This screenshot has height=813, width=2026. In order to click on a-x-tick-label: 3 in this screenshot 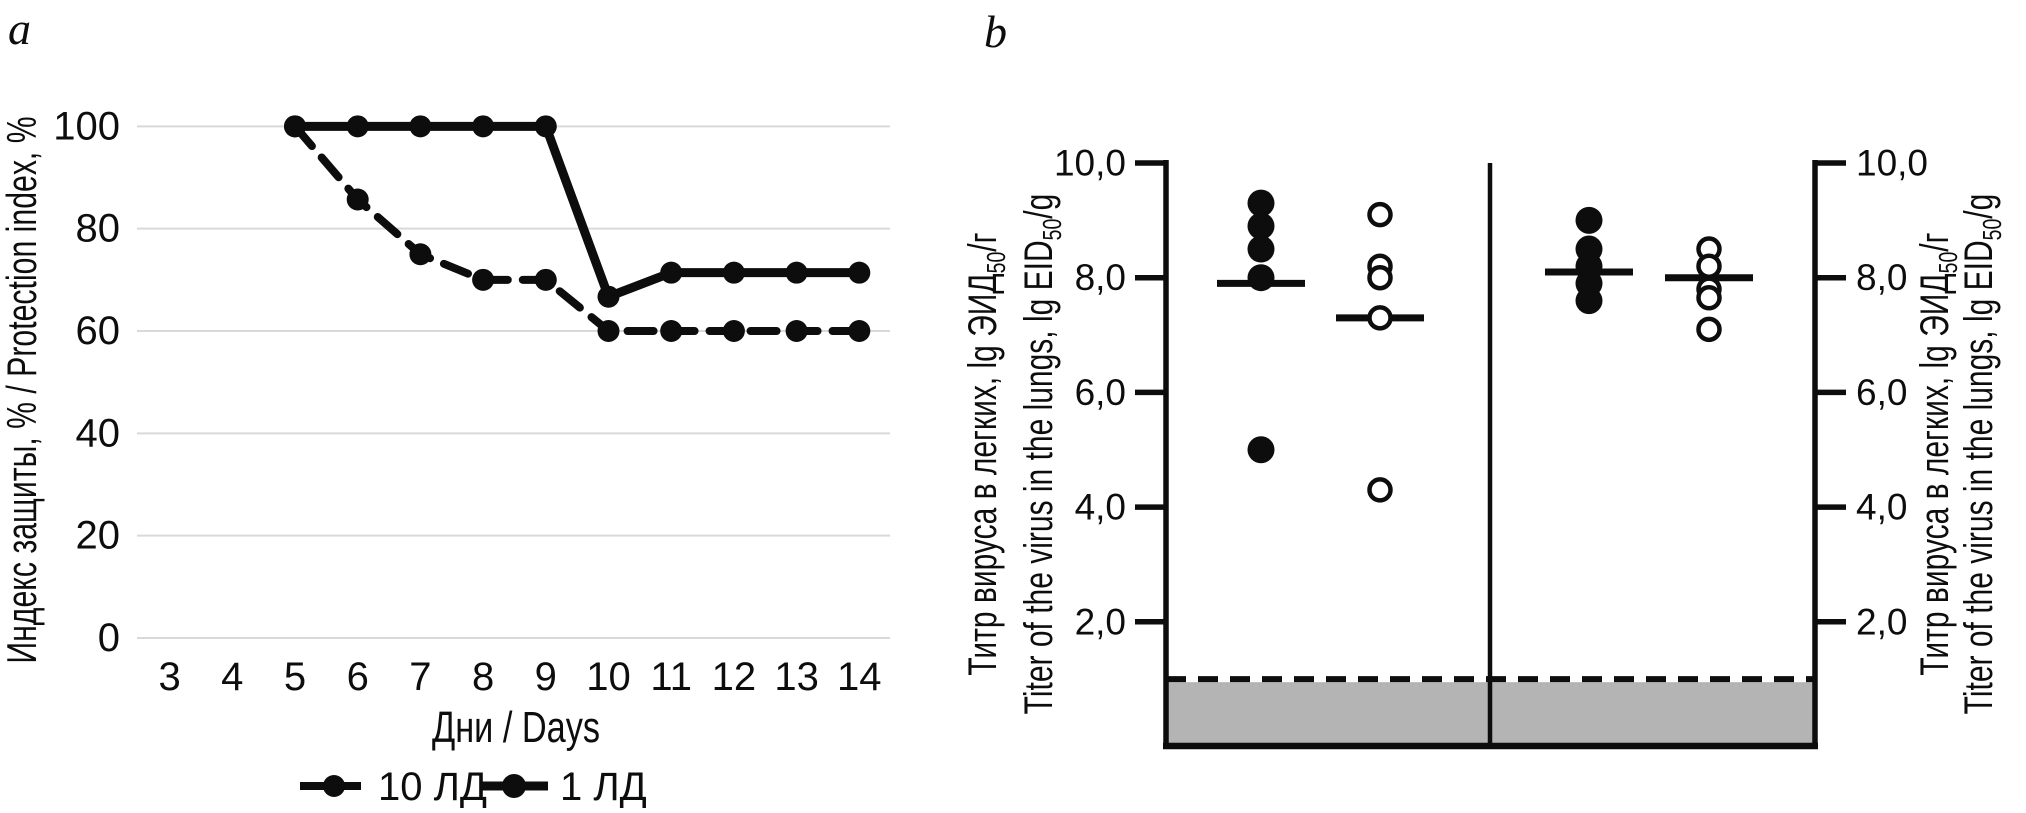, I will do `click(169, 677)`.